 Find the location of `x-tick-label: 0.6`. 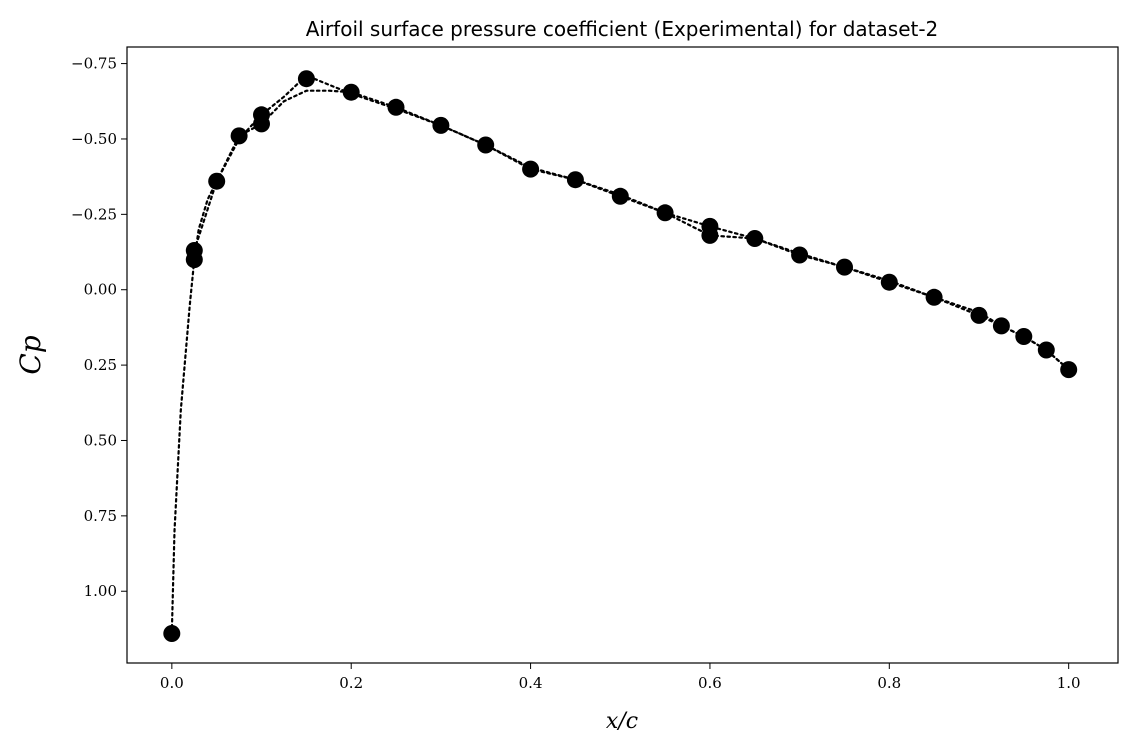

x-tick-label: 0.6 is located at coordinates (710, 683).